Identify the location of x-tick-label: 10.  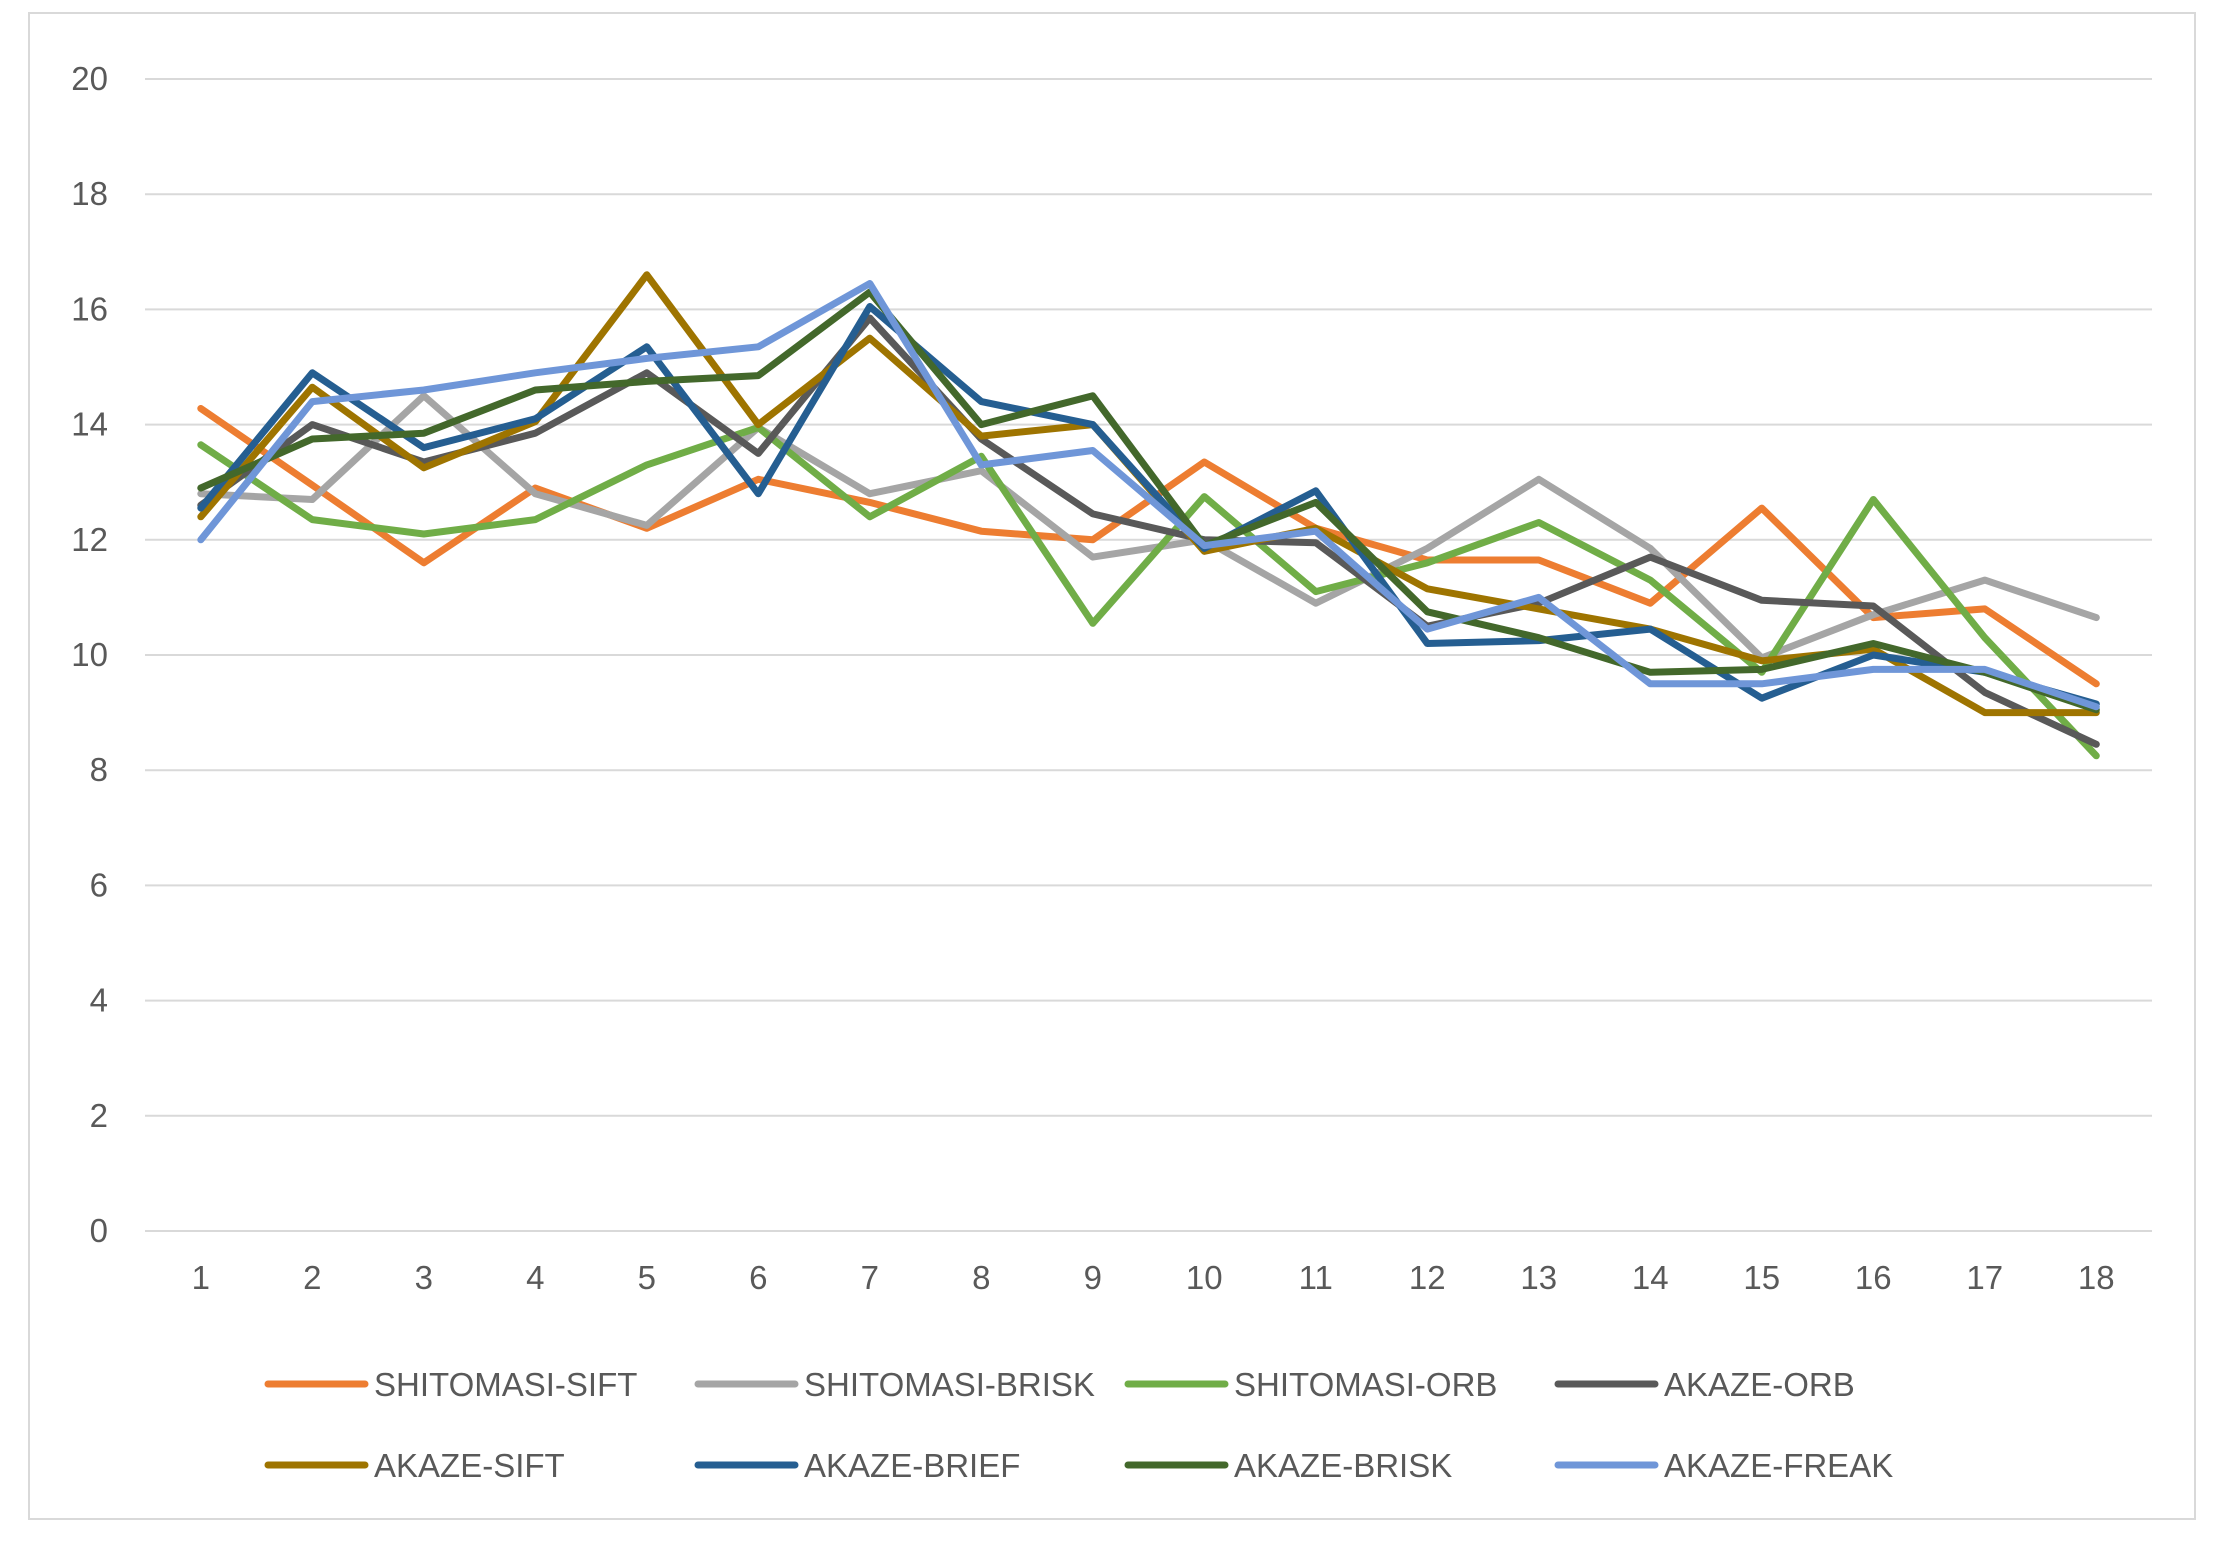
(1204, 1277).